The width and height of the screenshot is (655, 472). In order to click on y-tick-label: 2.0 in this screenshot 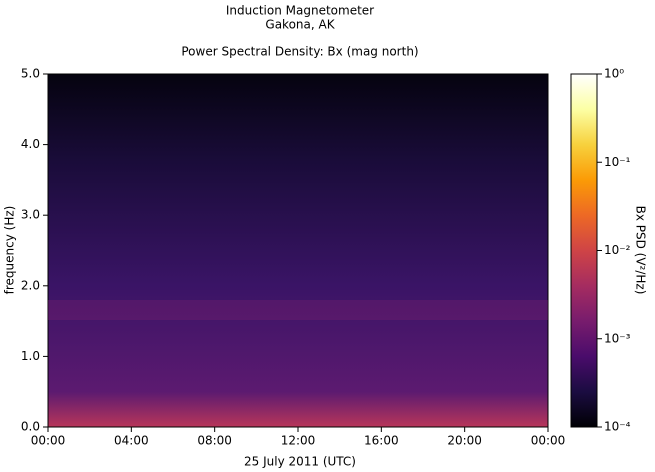, I will do `click(30, 285)`.